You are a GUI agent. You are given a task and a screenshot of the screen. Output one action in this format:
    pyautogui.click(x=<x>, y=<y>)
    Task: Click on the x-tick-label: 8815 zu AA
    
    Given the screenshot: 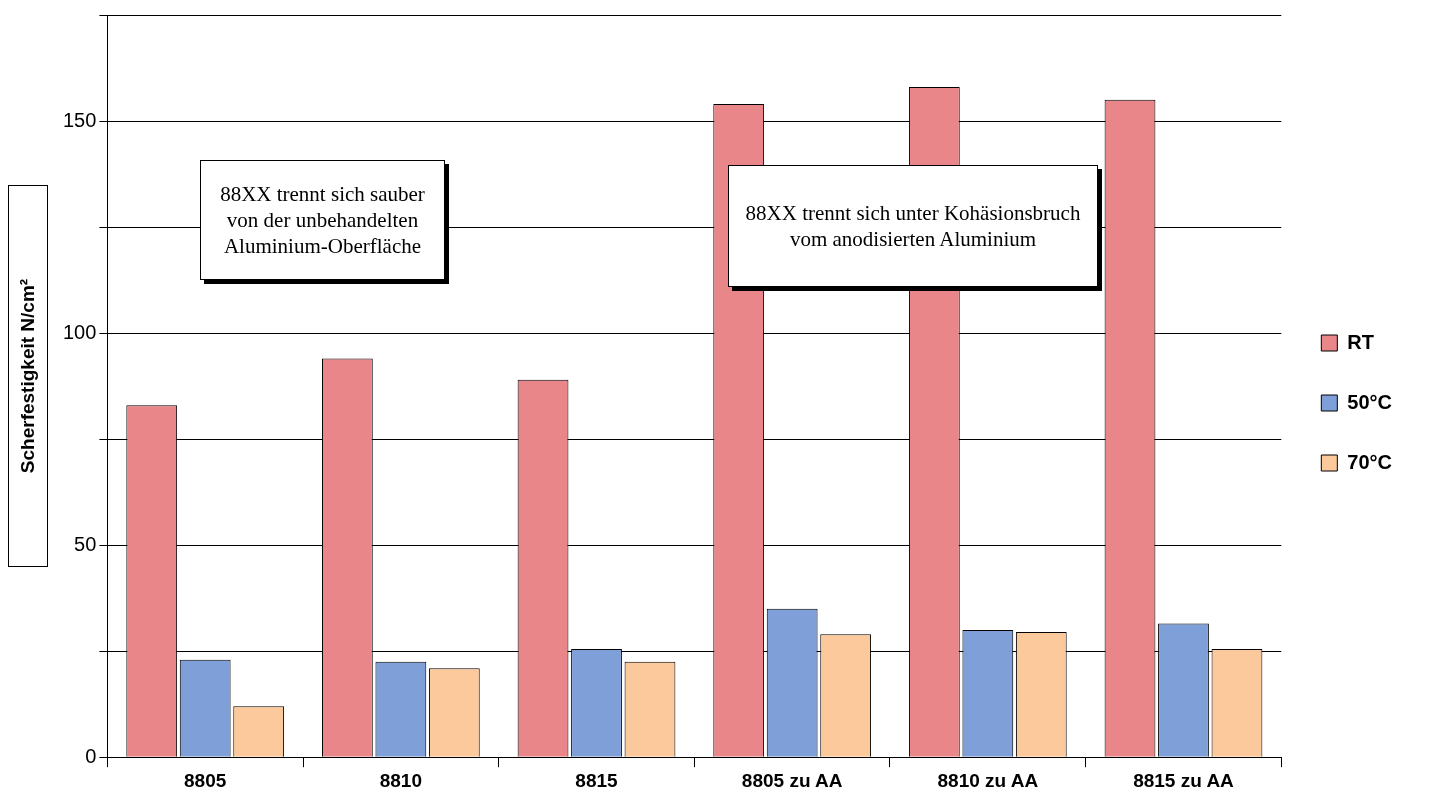 What is the action you would take?
    pyautogui.click(x=1184, y=780)
    